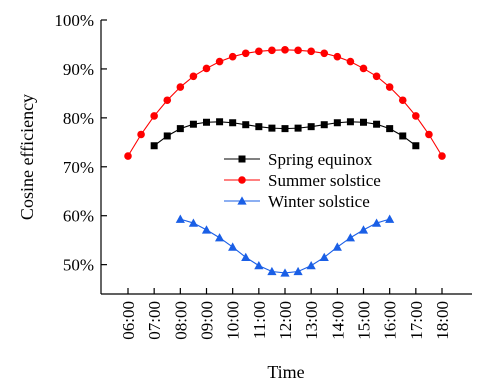 This screenshot has width=481, height=385. What do you see at coordinates (78, 118) in the screenshot?
I see `y-tick-label: 80%` at bounding box center [78, 118].